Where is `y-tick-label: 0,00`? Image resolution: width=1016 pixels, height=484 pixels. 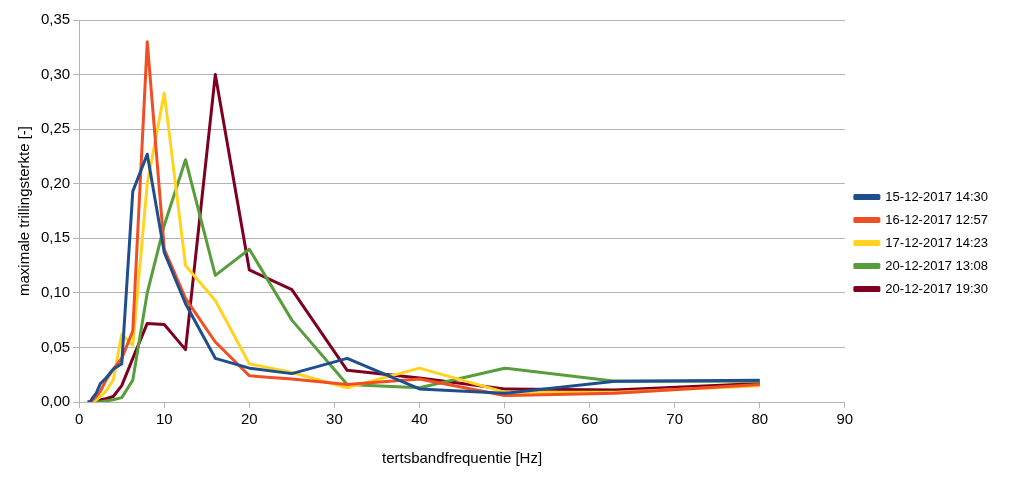
y-tick-label: 0,00 is located at coordinates (55, 401).